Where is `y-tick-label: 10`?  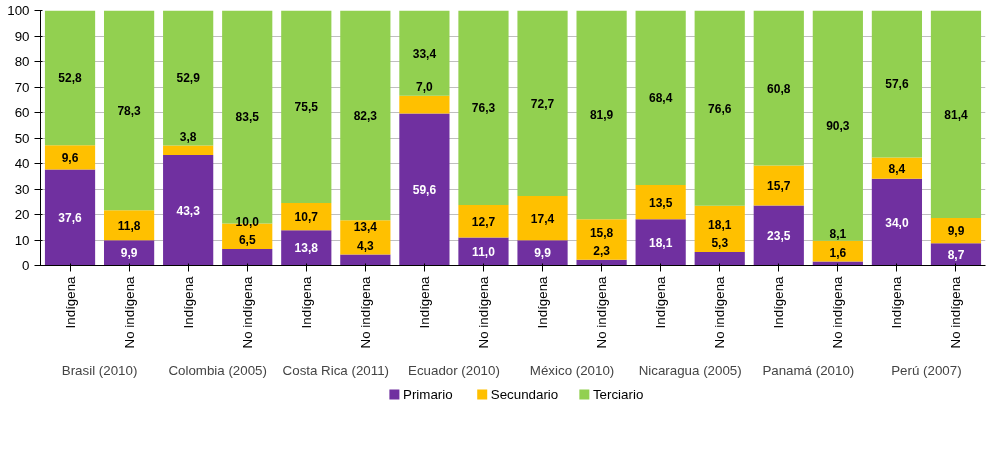 y-tick-label: 10 is located at coordinates (22, 240).